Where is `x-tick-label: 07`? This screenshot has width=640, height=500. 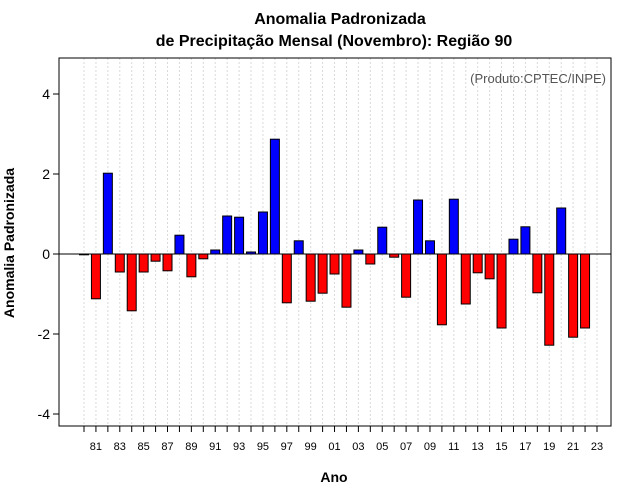 x-tick-label: 07 is located at coordinates (406, 447).